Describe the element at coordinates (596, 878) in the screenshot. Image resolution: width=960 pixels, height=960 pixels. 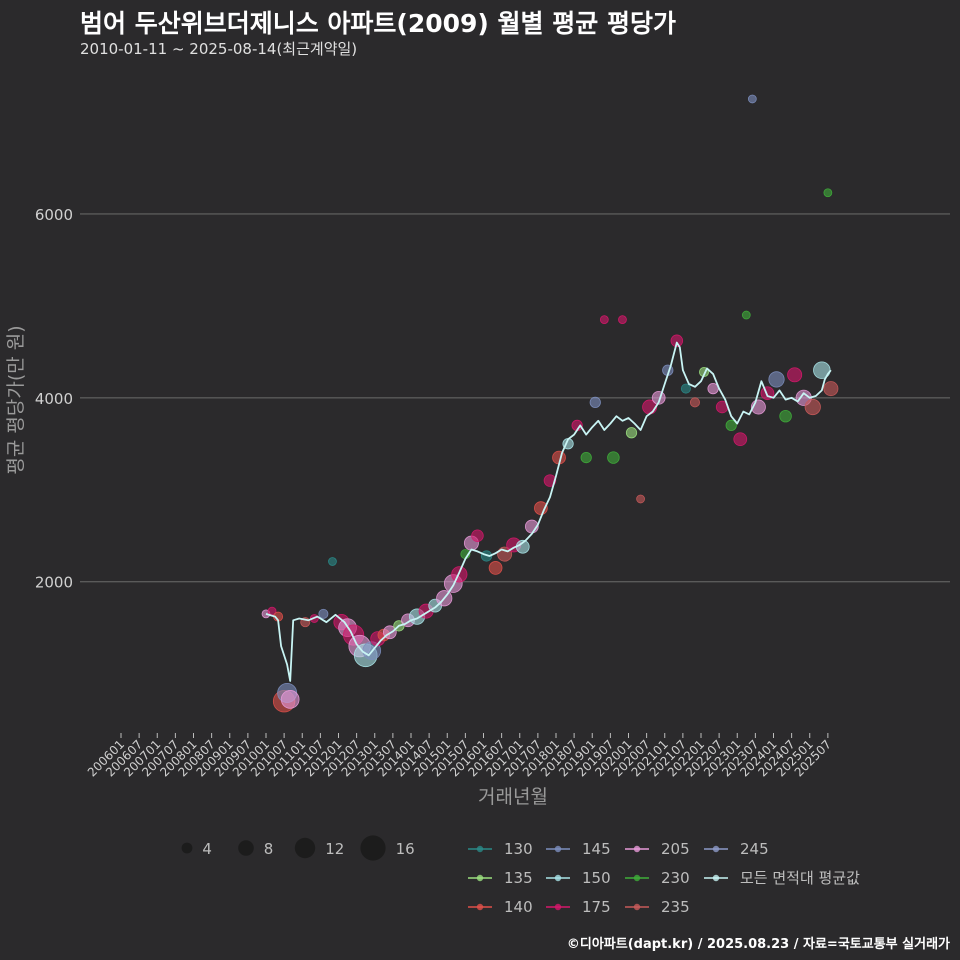
I see `legend-label-150: 150` at that location.